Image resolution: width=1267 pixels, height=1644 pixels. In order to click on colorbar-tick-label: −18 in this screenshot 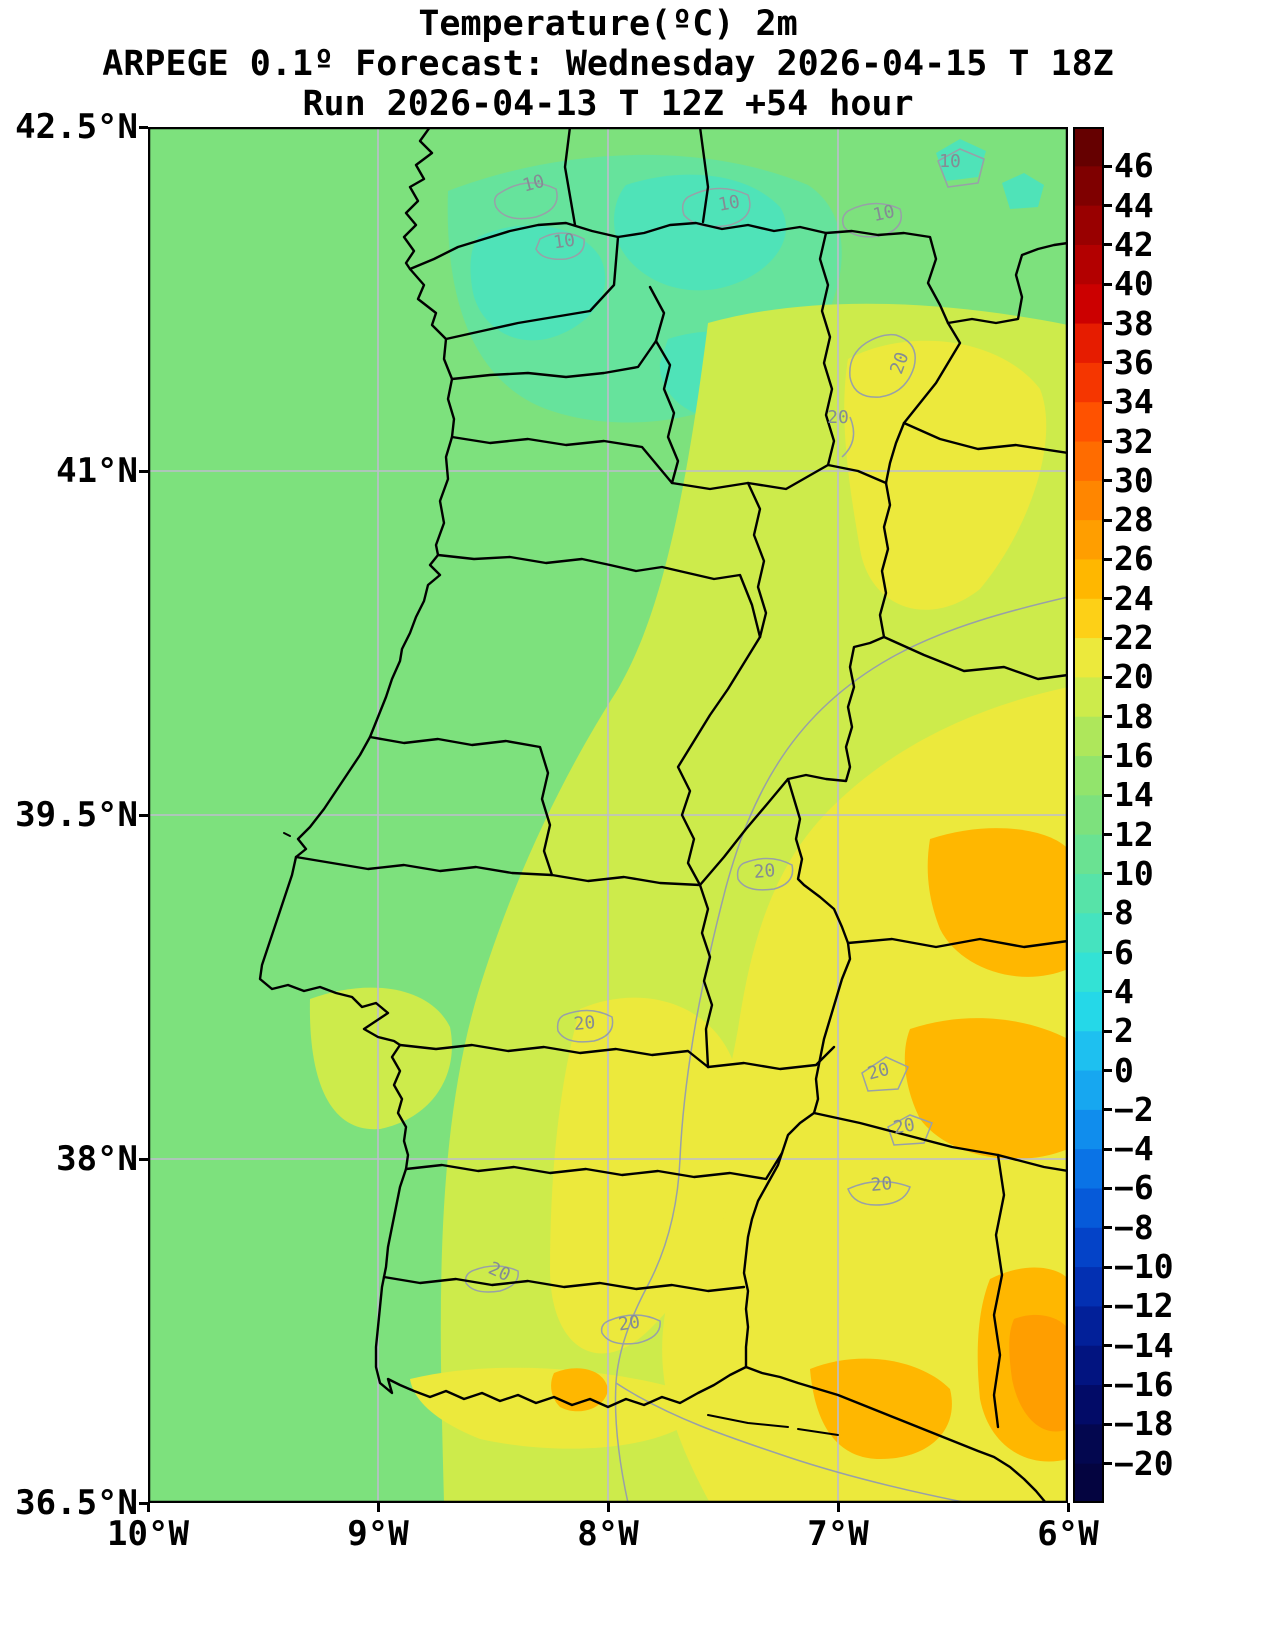, I will do `click(1144, 1424)`.